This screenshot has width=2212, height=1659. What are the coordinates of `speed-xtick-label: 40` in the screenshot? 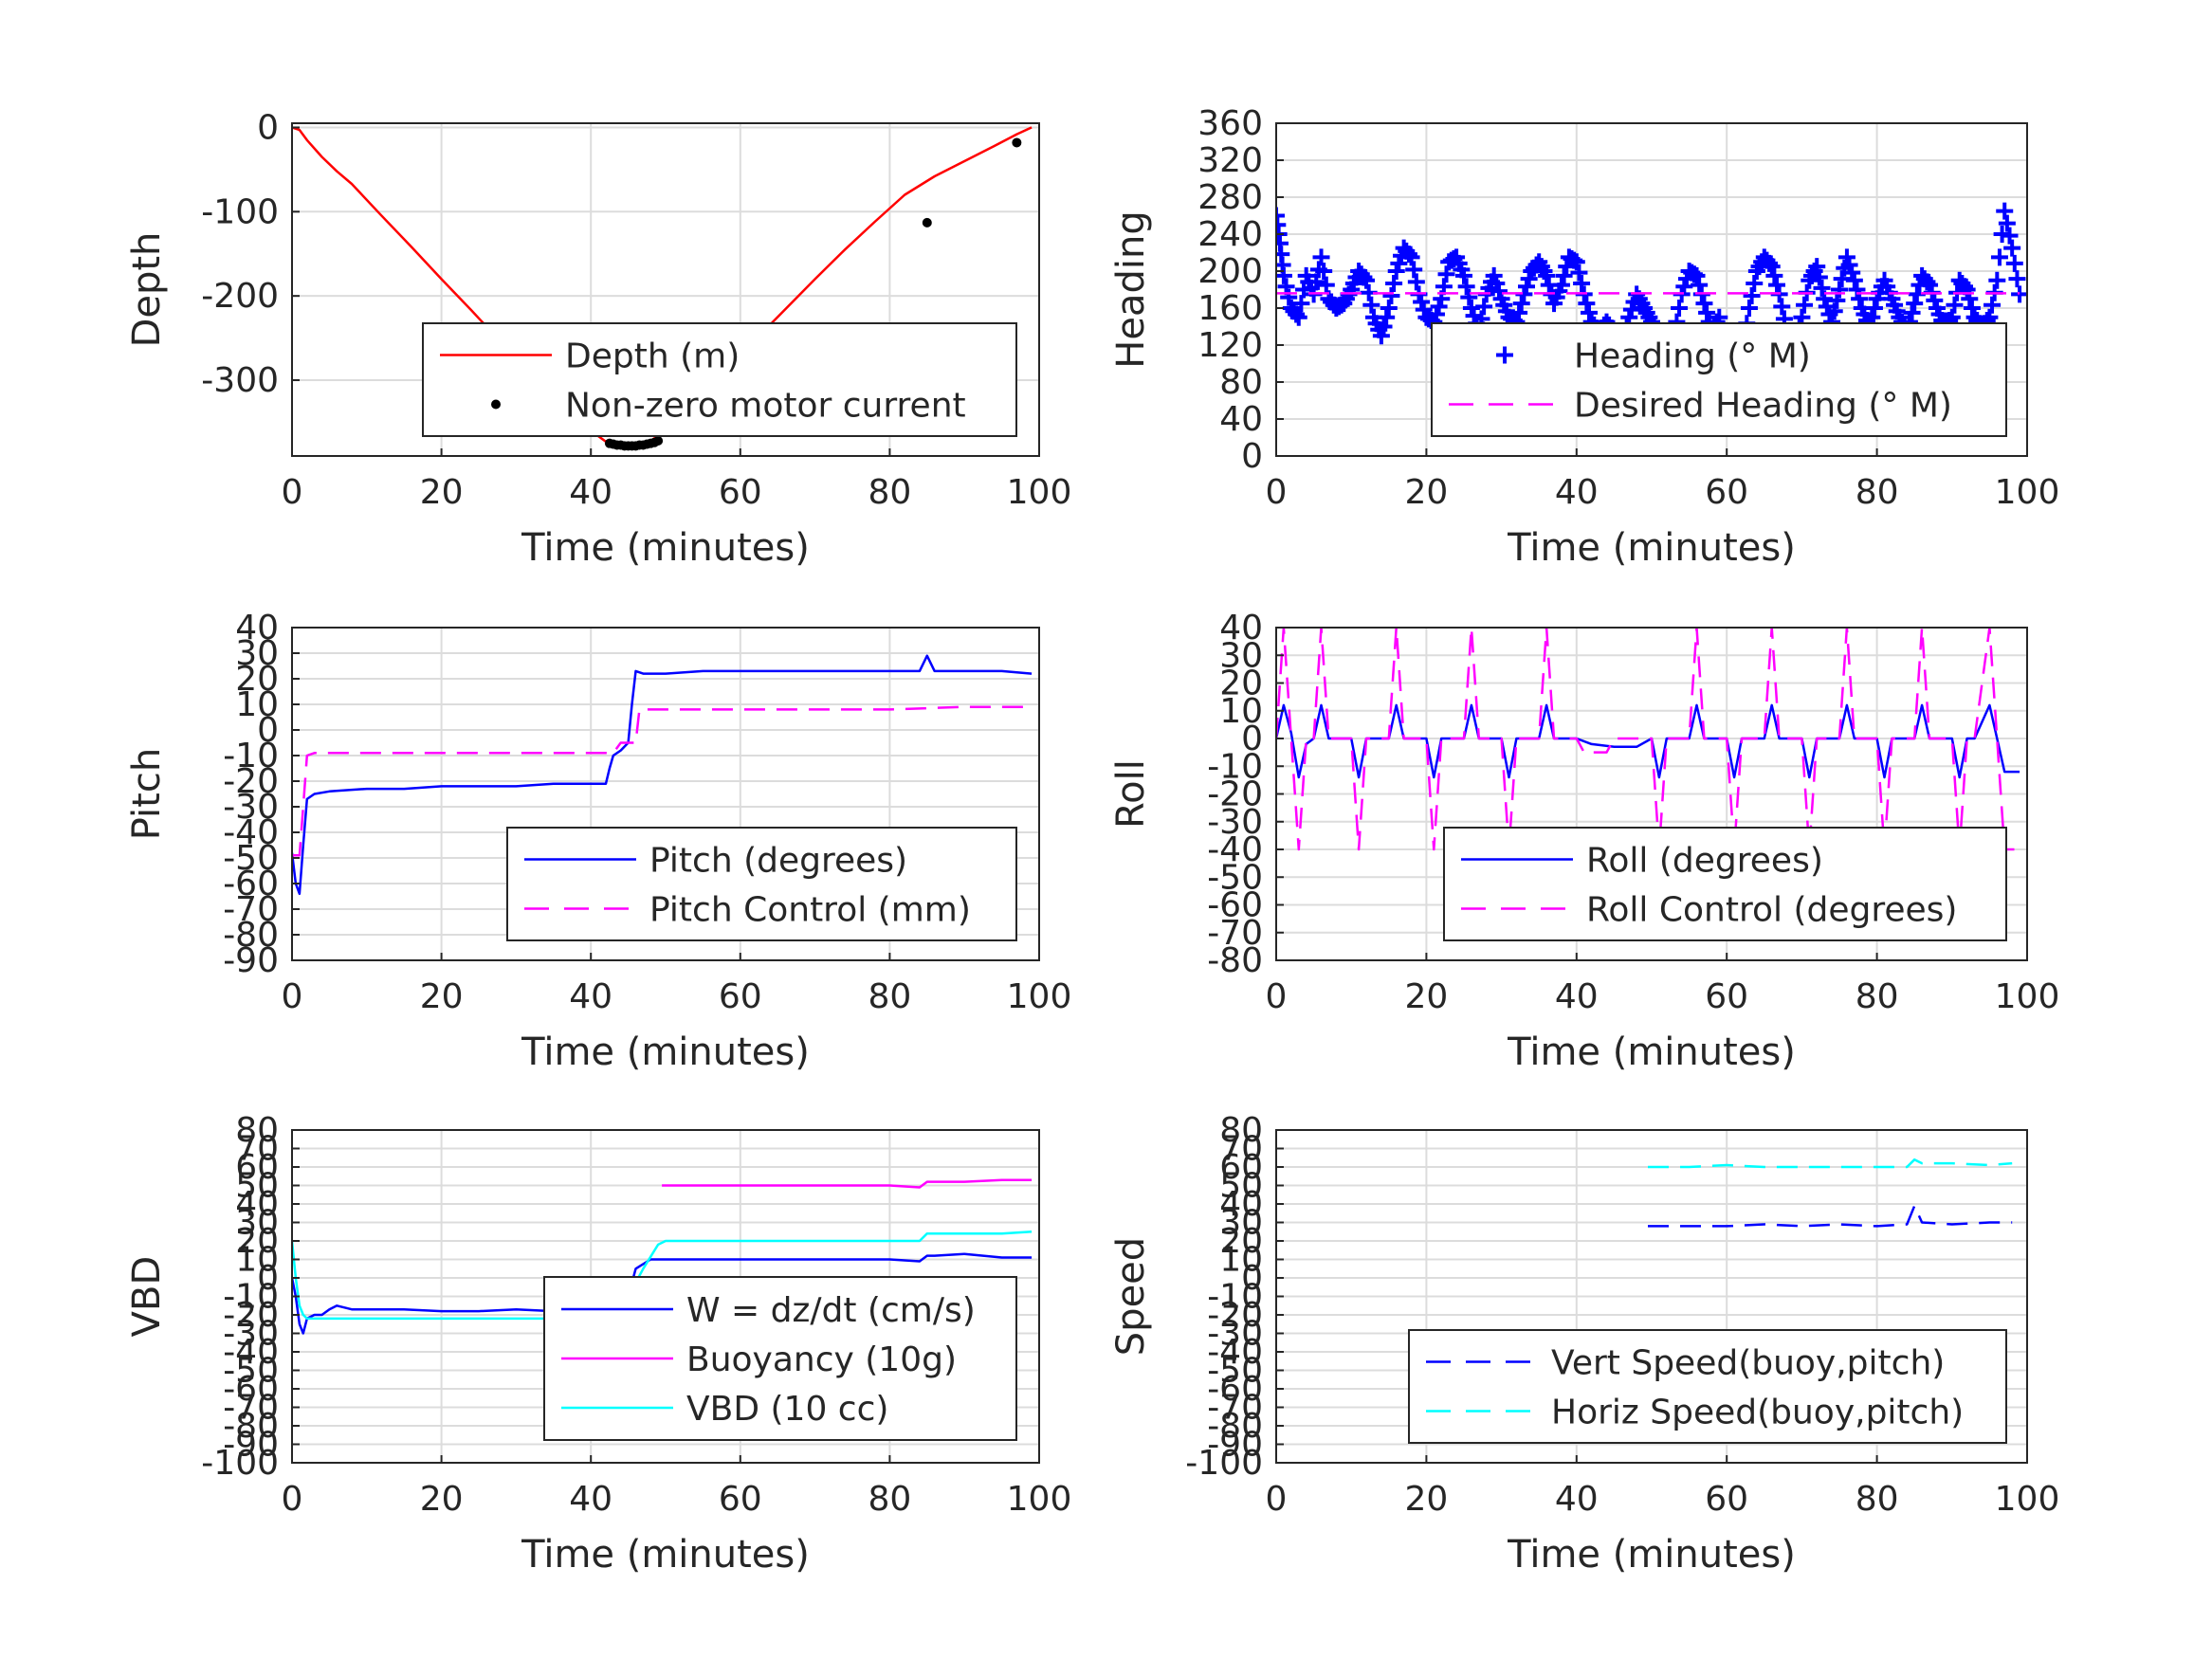 It's located at (1577, 1499).